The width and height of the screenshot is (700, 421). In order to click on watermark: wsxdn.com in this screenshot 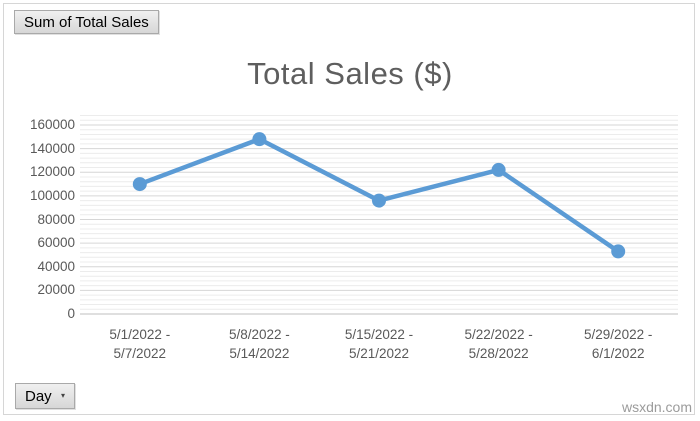, I will do `click(656, 407)`.